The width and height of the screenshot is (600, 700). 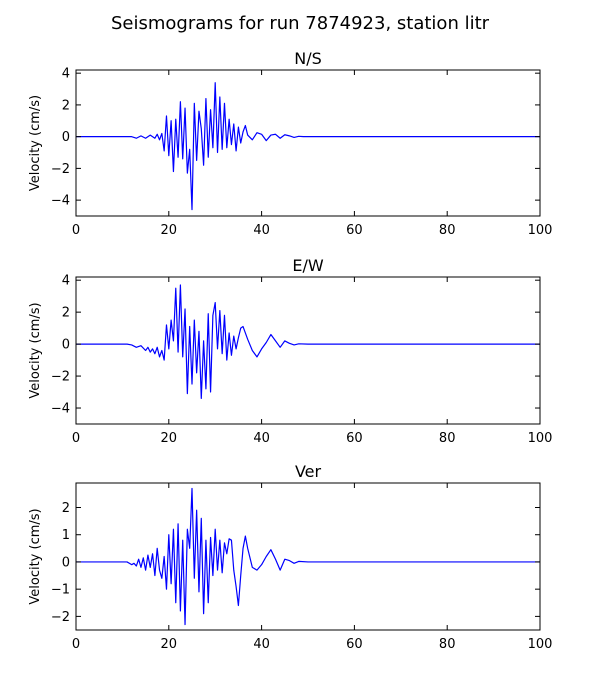 What do you see at coordinates (308, 265) in the screenshot?
I see `subplot-title: E/W` at bounding box center [308, 265].